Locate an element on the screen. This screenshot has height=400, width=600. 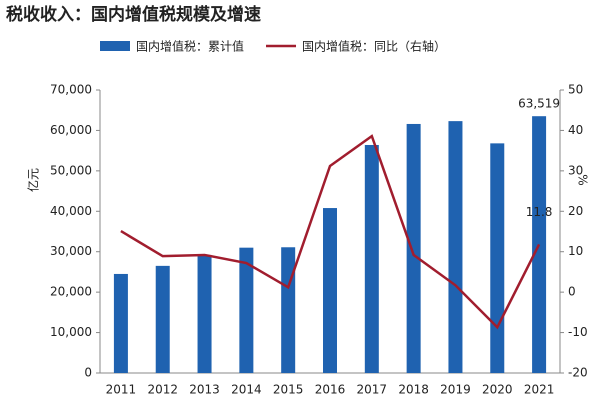
legend-label: 国内增值税：累计值 is located at coordinates (190, 46).